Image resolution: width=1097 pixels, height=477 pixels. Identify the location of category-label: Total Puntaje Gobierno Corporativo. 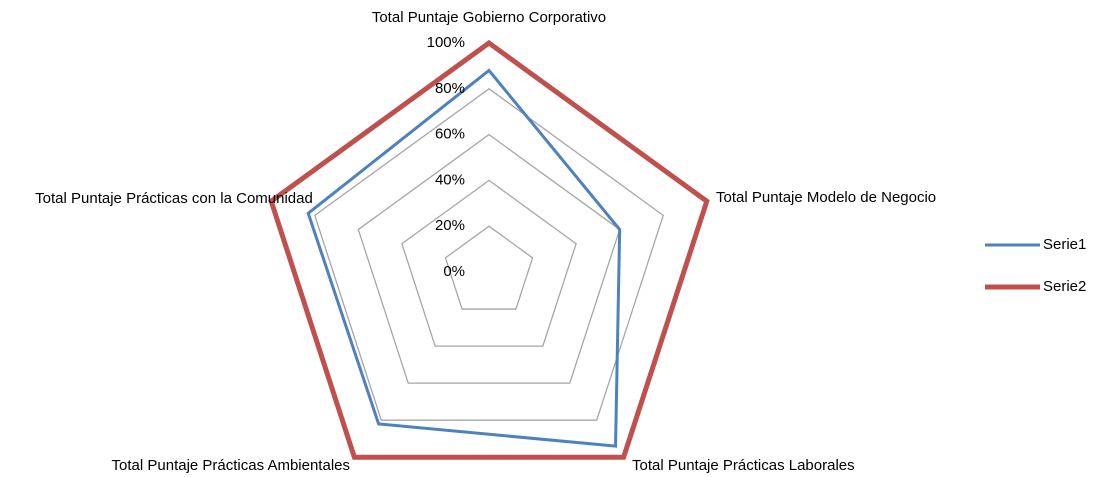
(489, 17).